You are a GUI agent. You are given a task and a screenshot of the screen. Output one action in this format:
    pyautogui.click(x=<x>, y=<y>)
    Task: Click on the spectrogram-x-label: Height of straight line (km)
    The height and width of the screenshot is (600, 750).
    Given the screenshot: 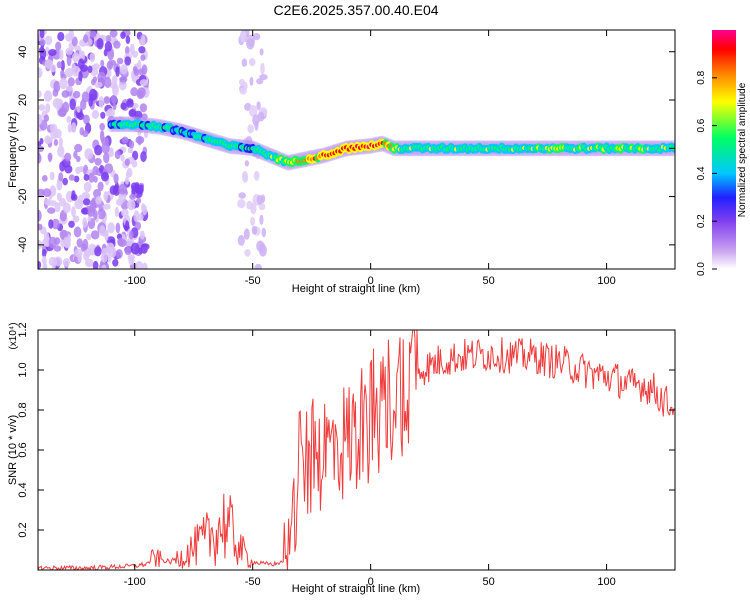 What is the action you would take?
    pyautogui.click(x=356, y=289)
    